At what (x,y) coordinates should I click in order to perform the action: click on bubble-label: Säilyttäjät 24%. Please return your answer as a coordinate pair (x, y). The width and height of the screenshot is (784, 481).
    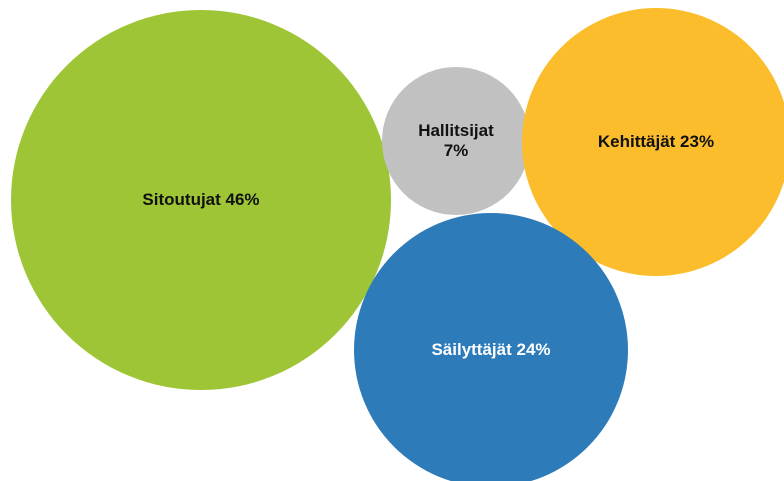
    Looking at the image, I should click on (491, 349).